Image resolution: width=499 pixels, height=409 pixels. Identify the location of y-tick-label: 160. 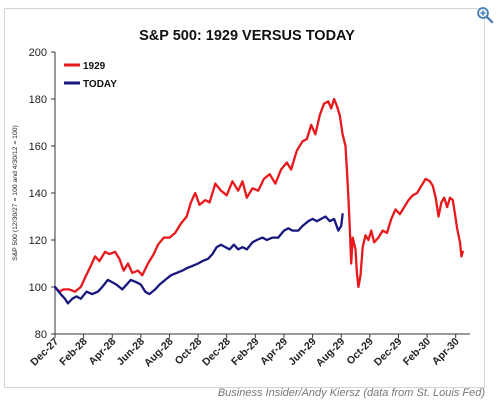
(38, 147).